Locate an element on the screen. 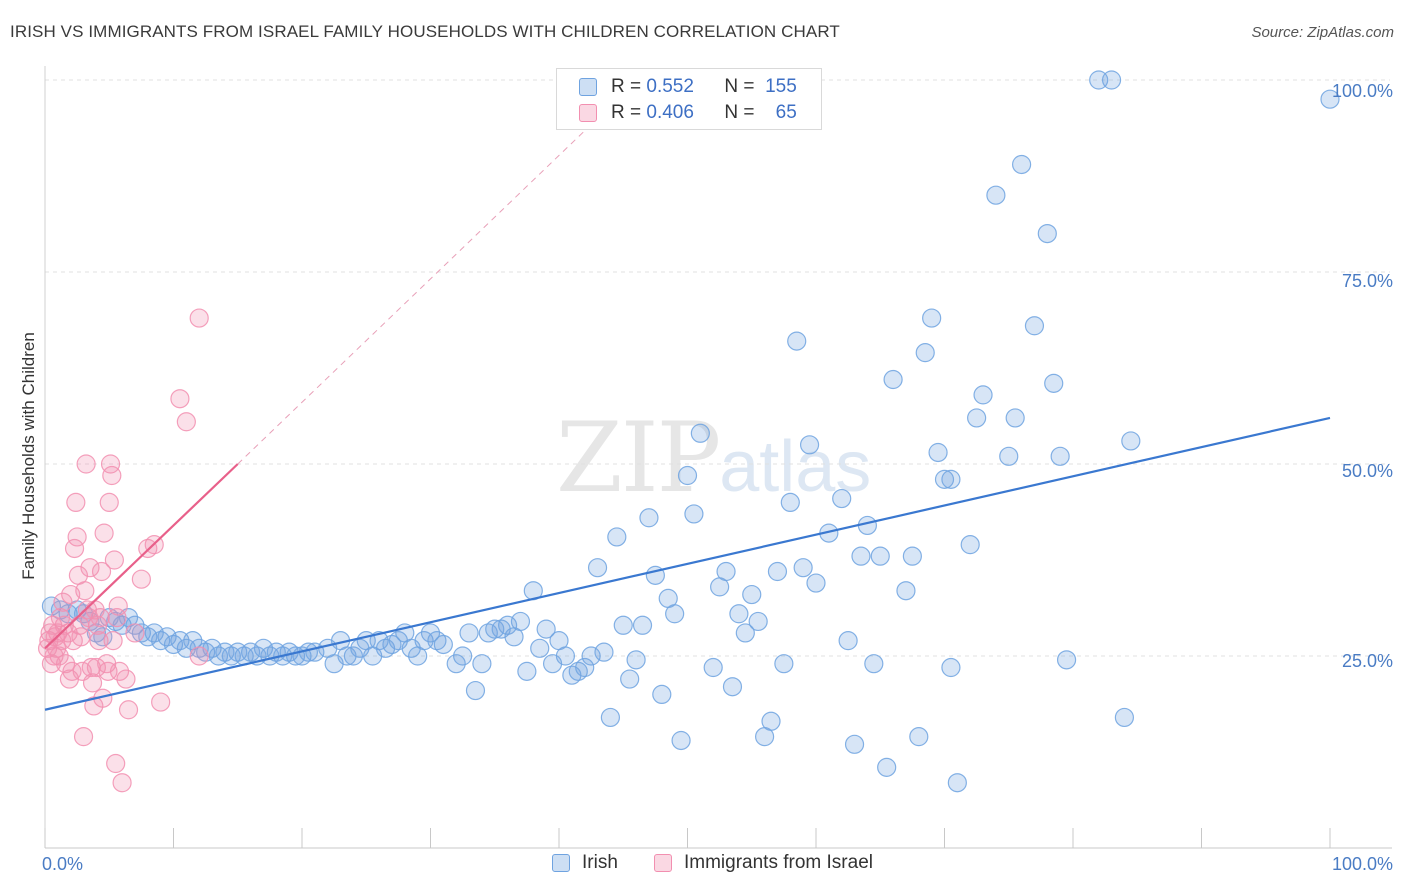 The height and width of the screenshot is (892, 1406). watermark-zip: ZIP is located at coordinates (638, 458).